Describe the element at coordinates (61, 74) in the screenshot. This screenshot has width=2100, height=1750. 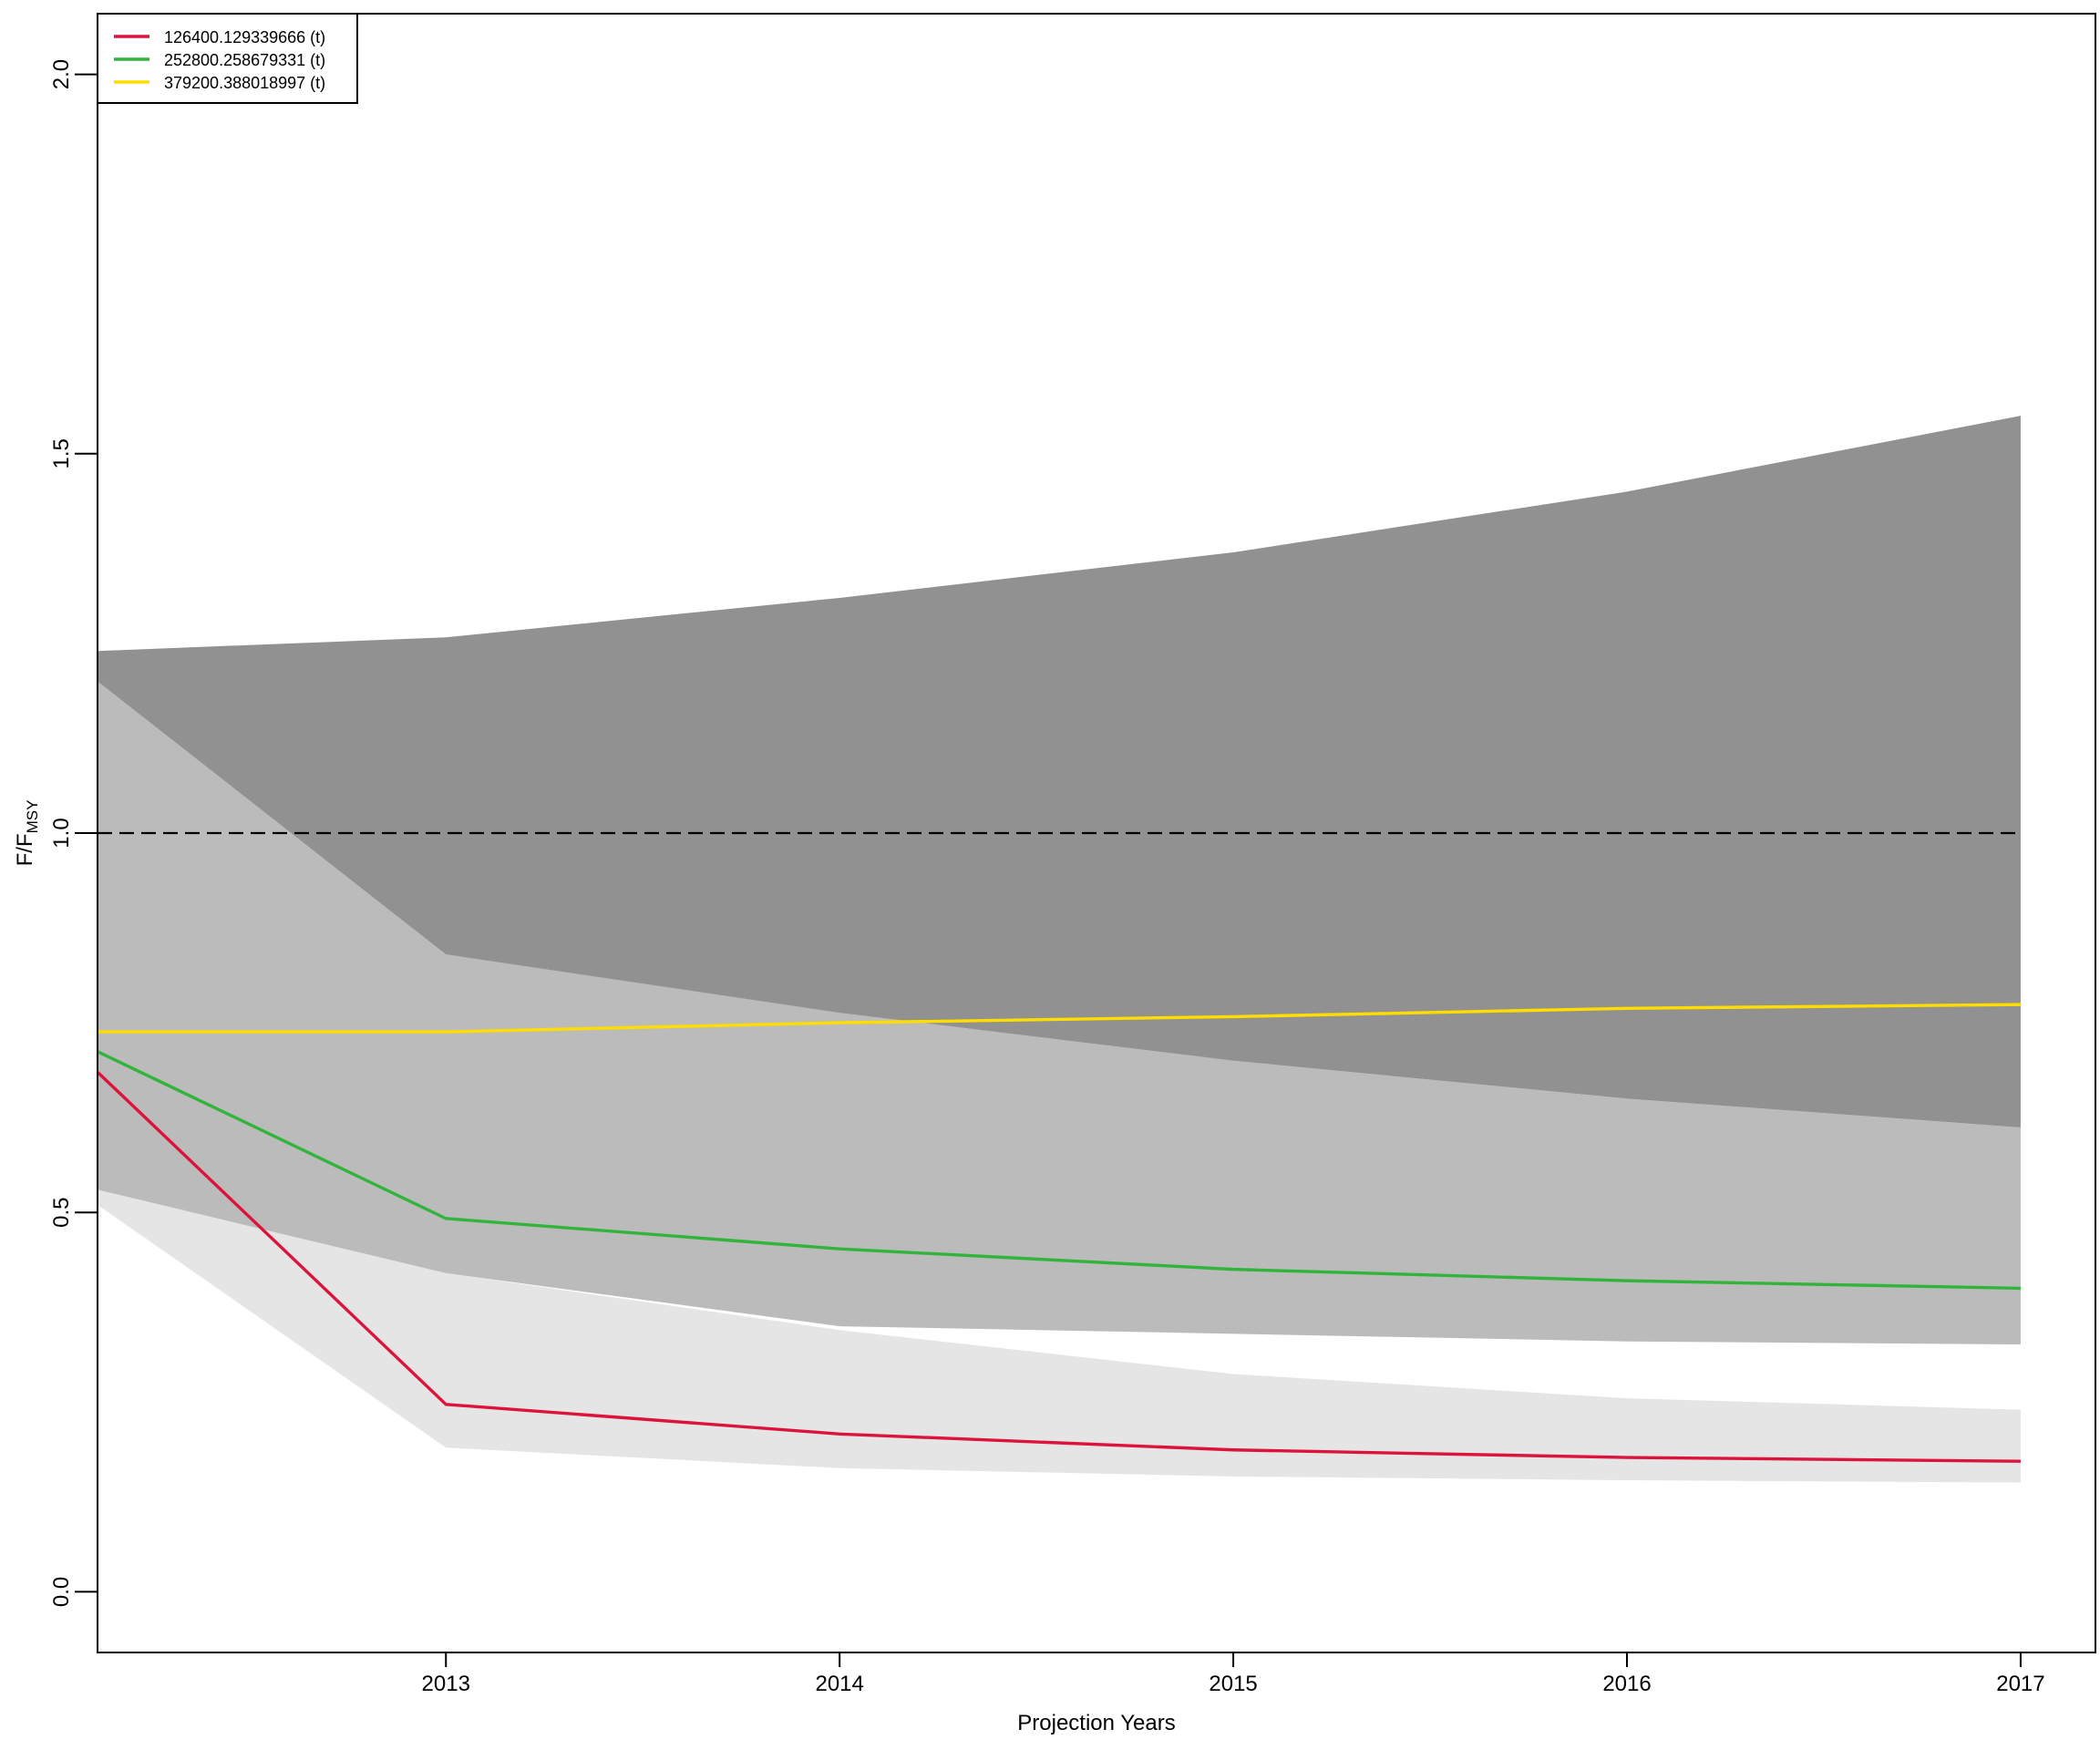
I see `y-tick-label-4: 2.0` at that location.